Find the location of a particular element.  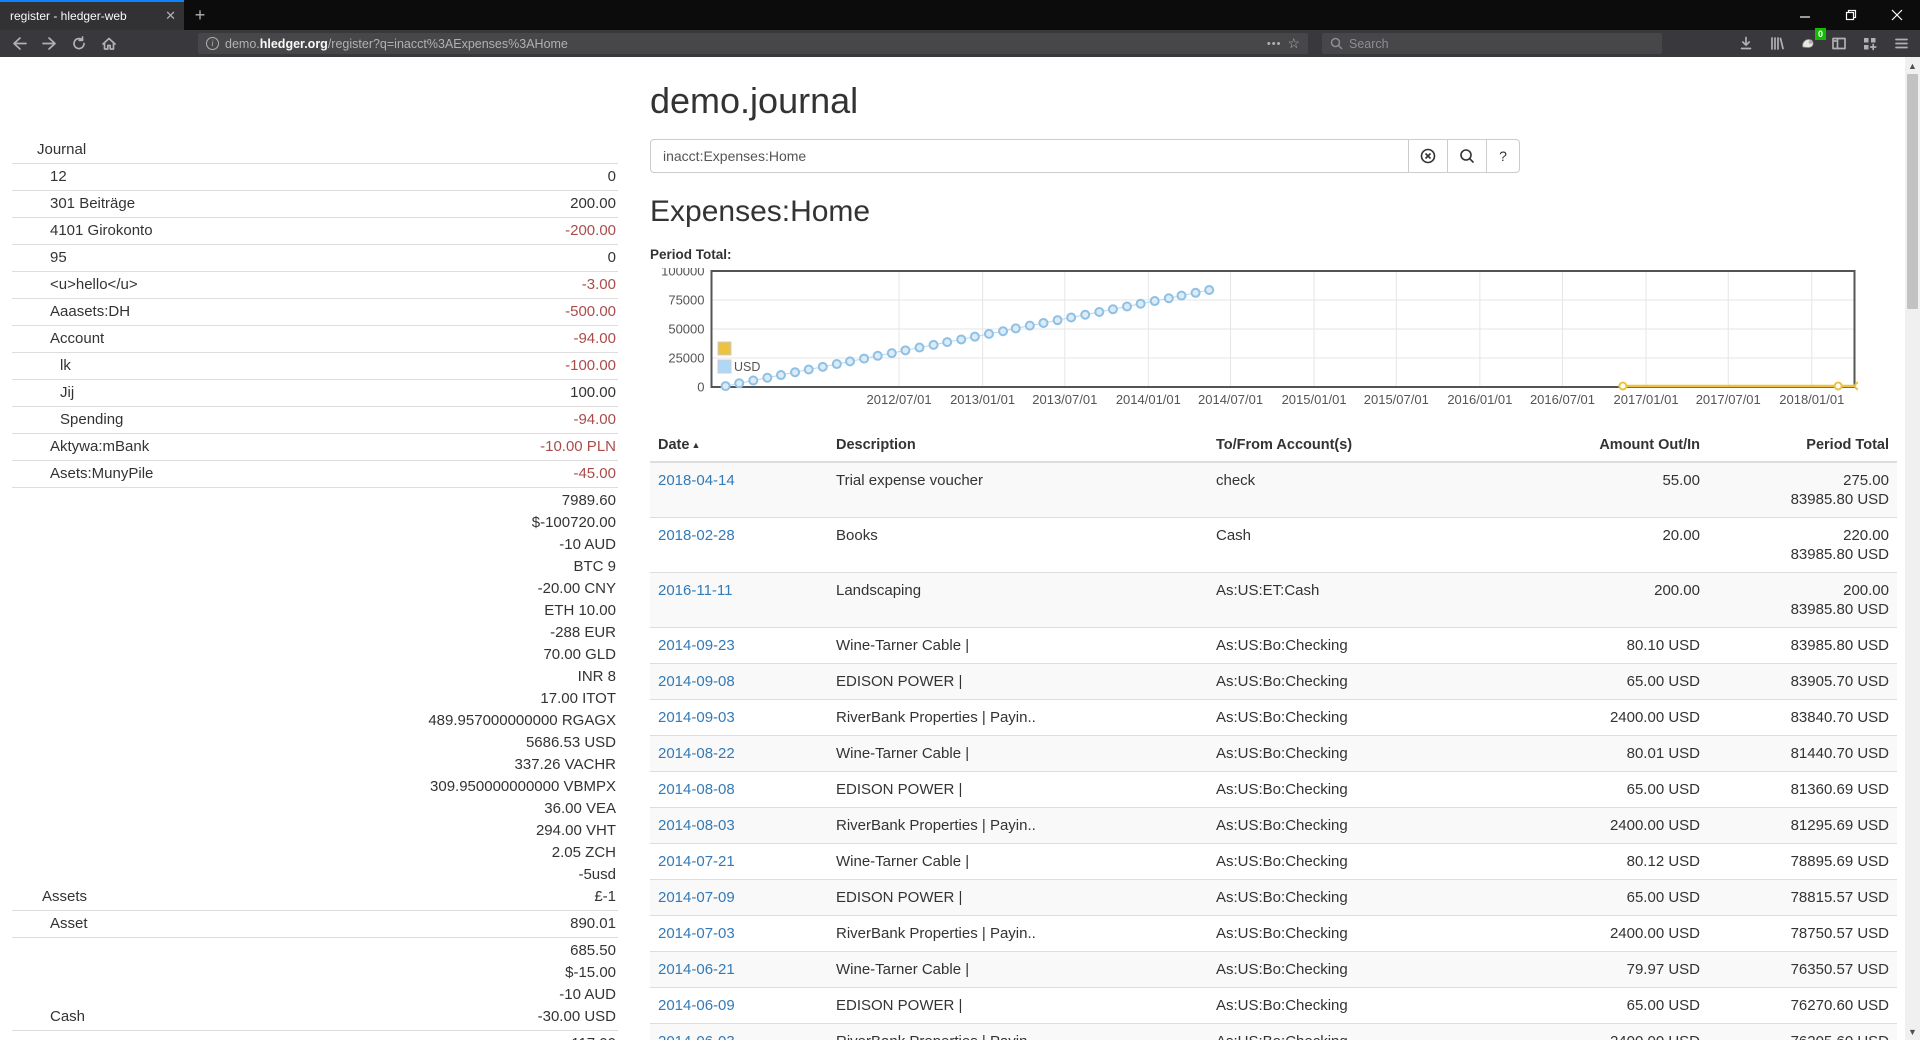

account-link is located at coordinates (142, 1035).